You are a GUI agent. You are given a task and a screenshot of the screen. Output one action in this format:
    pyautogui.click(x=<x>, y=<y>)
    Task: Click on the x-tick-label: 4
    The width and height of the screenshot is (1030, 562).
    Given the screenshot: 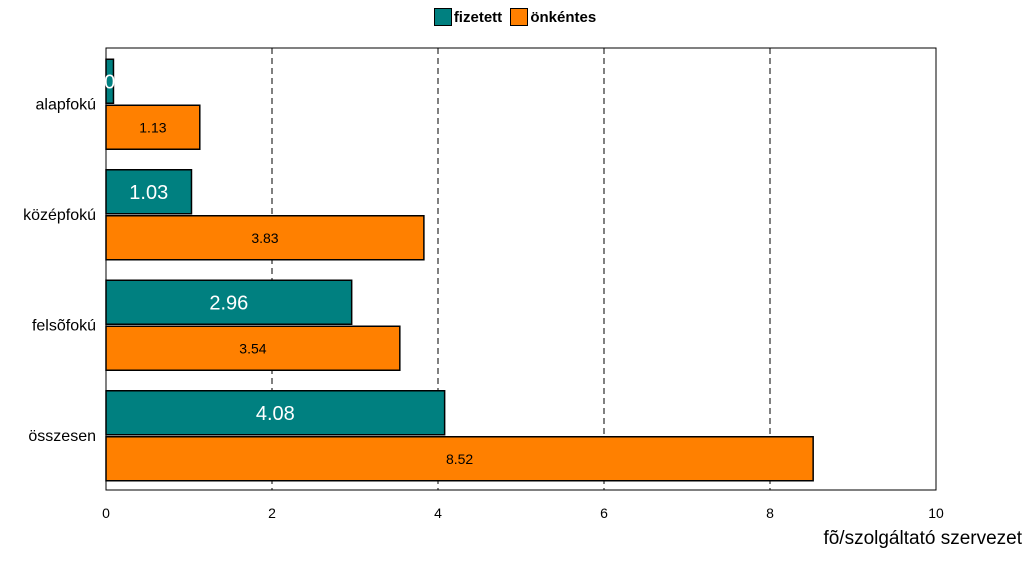 What is the action you would take?
    pyautogui.click(x=438, y=513)
    